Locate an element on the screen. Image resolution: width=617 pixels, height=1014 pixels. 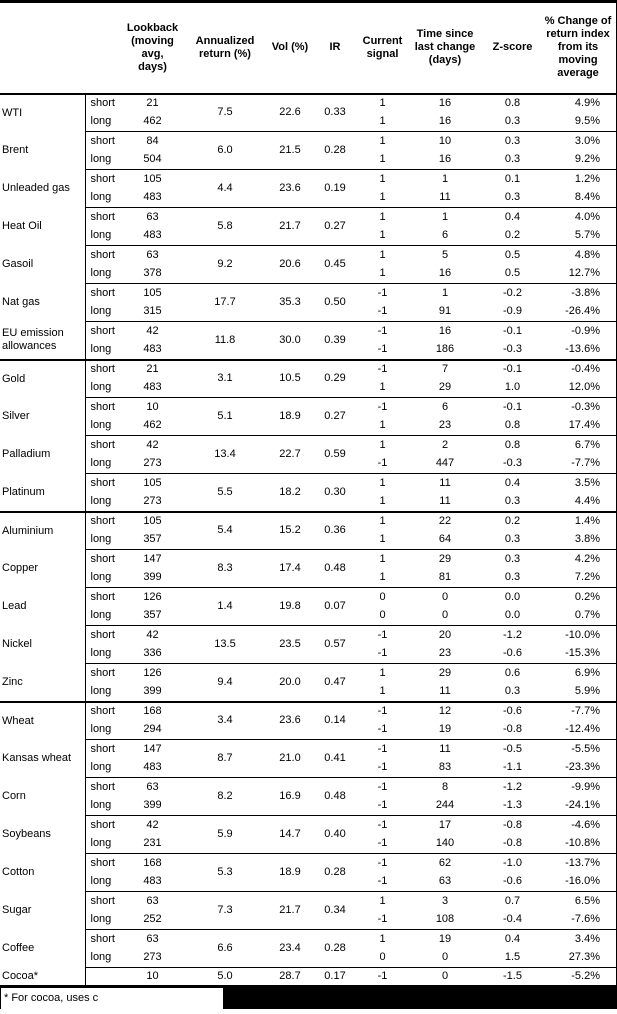
pct-change-value: -24.1% is located at coordinates (582, 805).